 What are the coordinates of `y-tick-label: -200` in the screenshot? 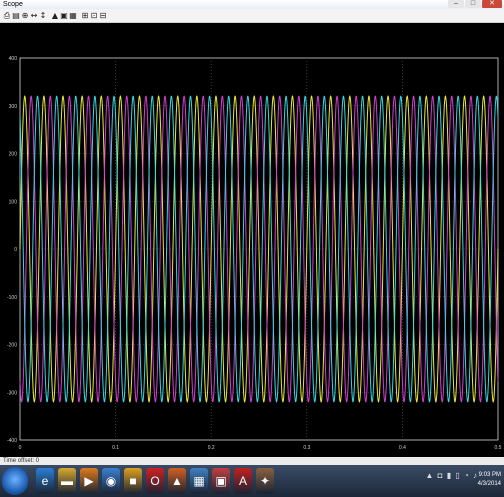 It's located at (12, 346).